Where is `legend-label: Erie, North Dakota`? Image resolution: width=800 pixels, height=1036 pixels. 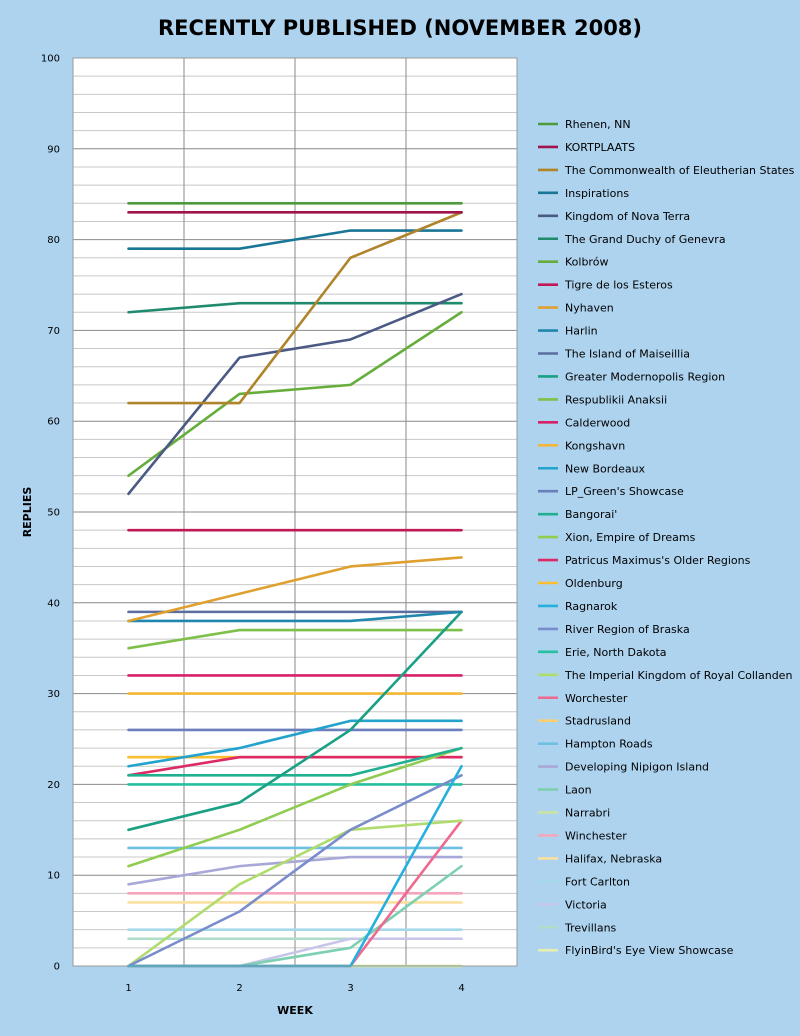 legend-label: Erie, North Dakota is located at coordinates (616, 652).